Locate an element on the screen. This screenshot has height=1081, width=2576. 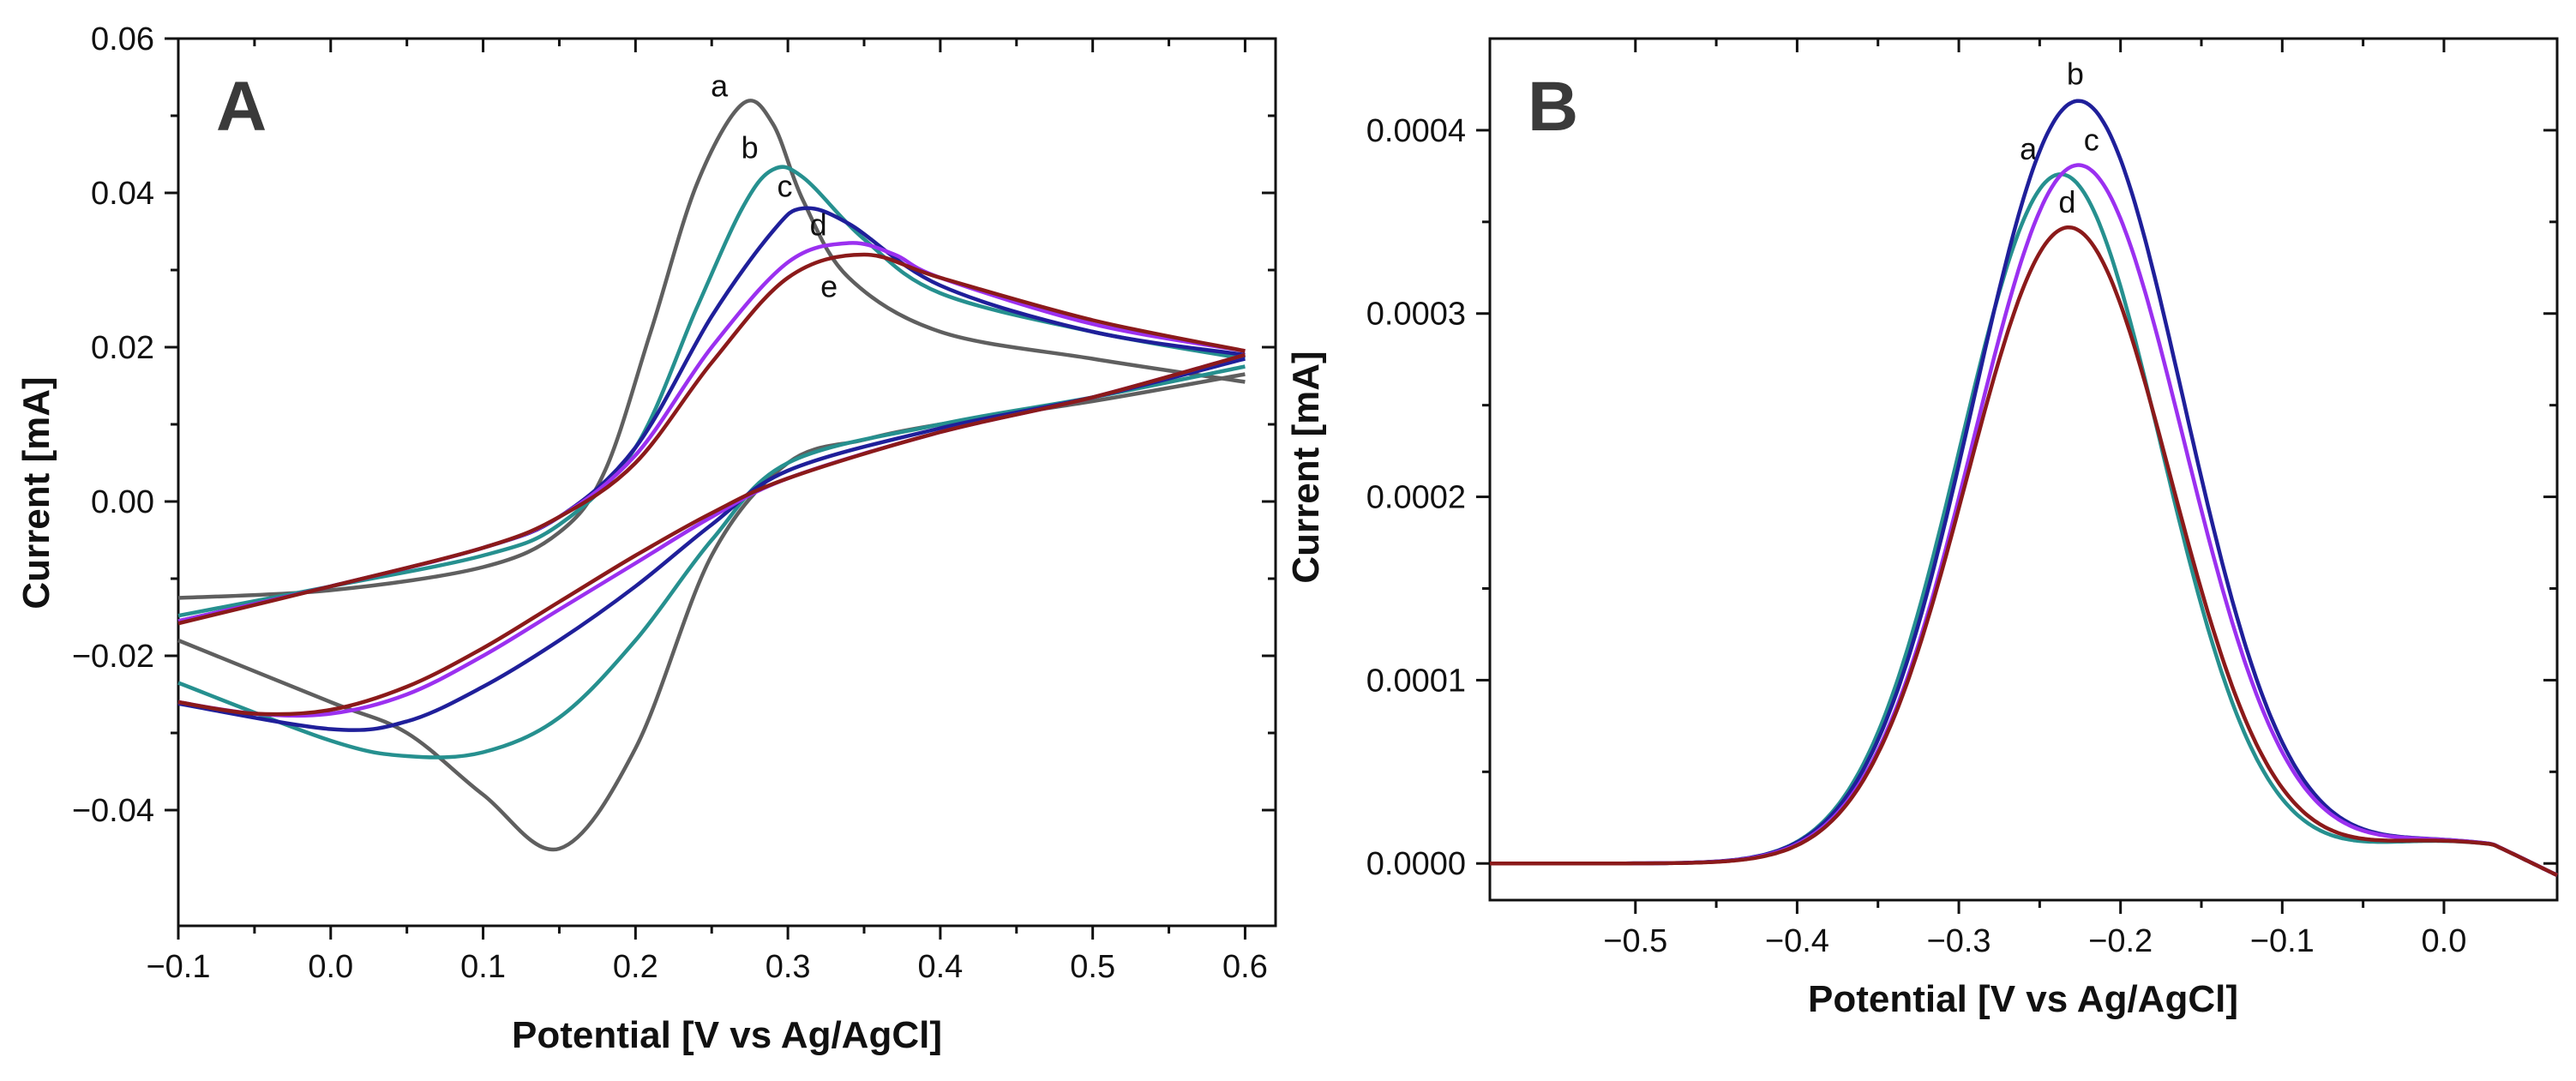
y-tick-label: 0.0004 is located at coordinates (1416, 131).